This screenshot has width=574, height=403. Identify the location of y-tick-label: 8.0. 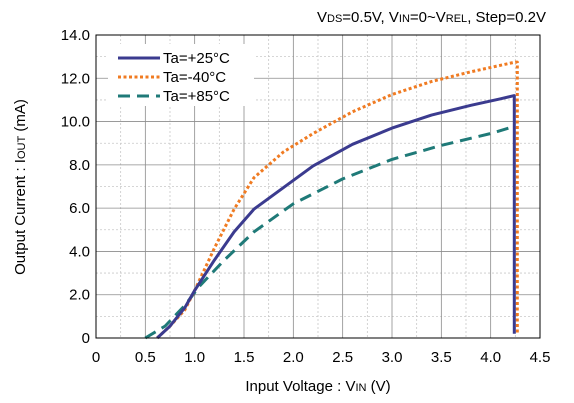
(79, 165).